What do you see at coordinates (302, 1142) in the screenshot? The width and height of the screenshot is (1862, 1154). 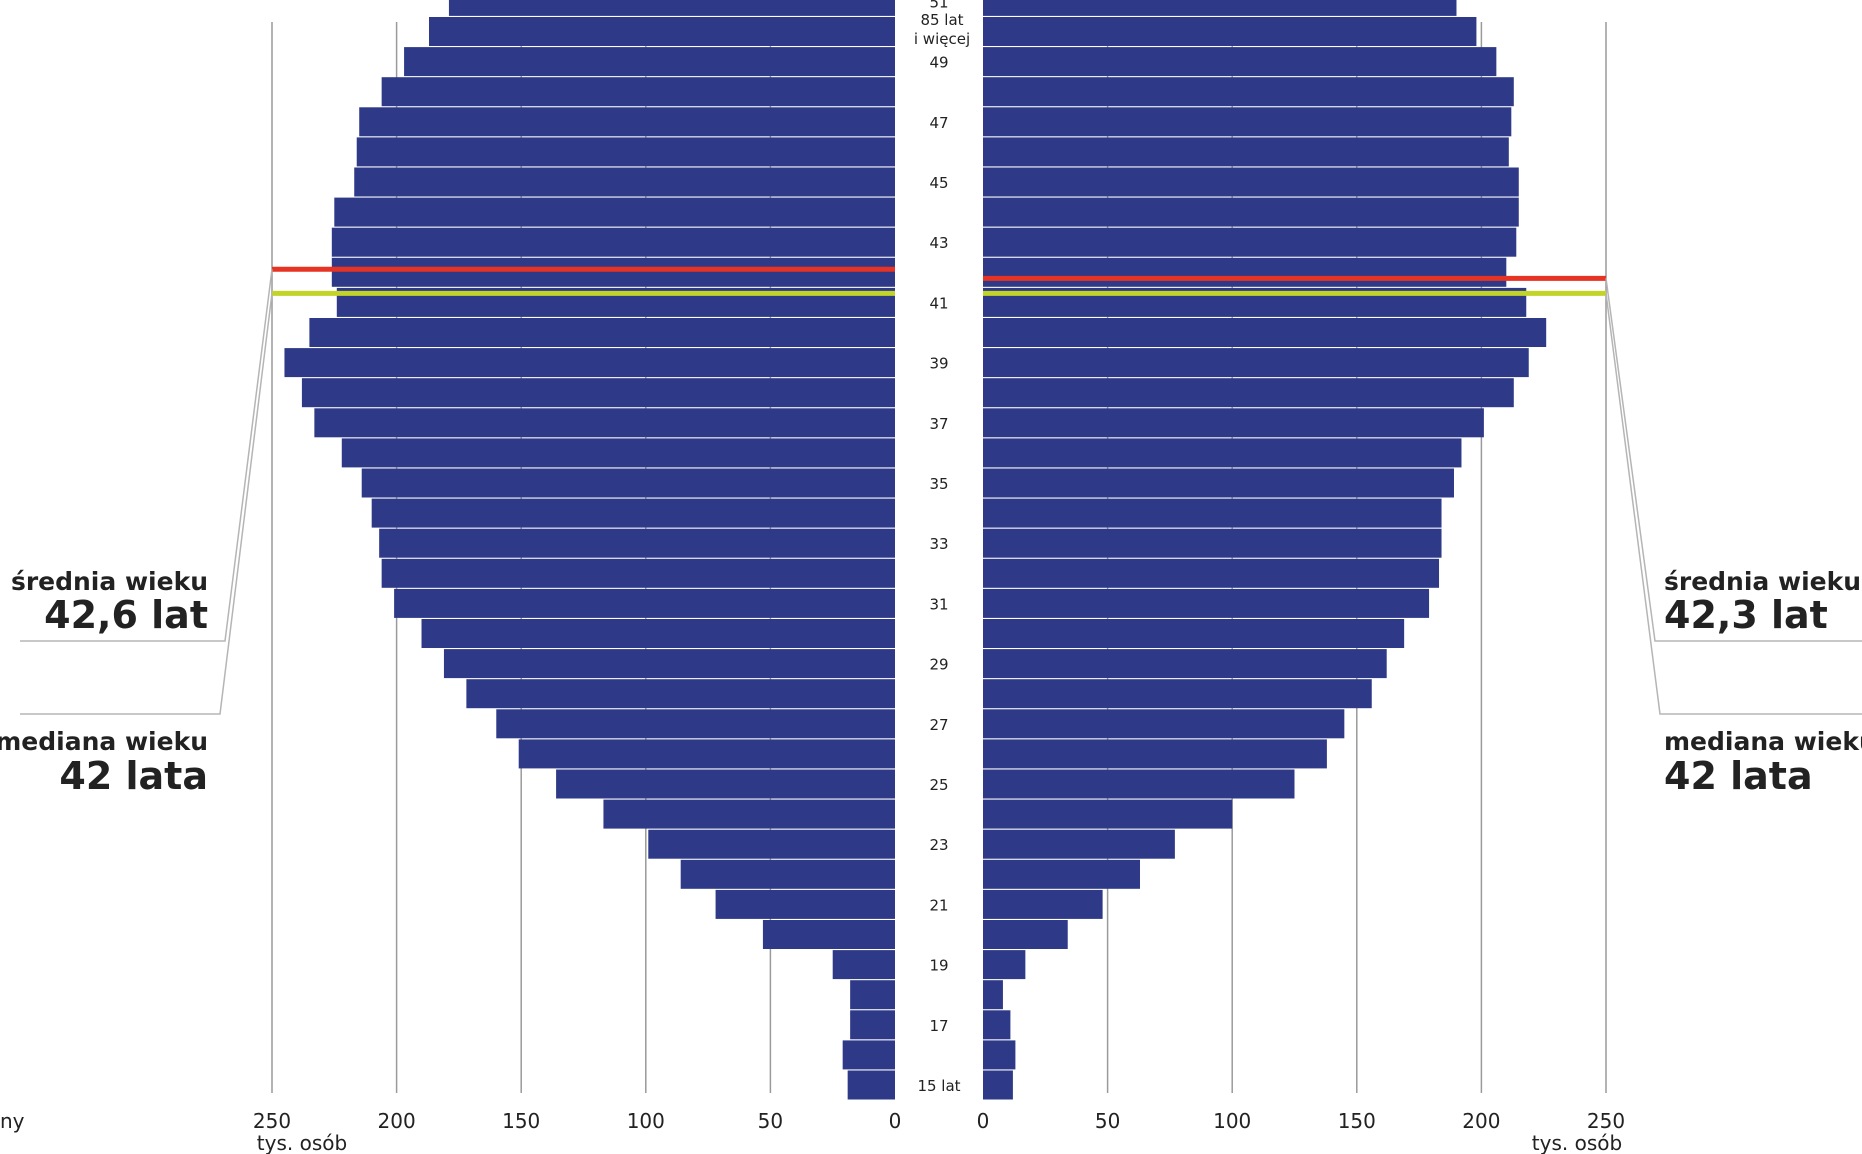 I see `unit-label-left: tys. osób` at bounding box center [302, 1142].